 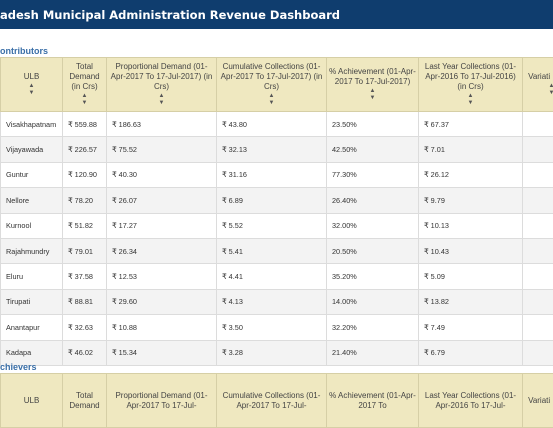 What do you see at coordinates (32, 401) in the screenshot?
I see `column-header-ulb: ULB` at bounding box center [32, 401].